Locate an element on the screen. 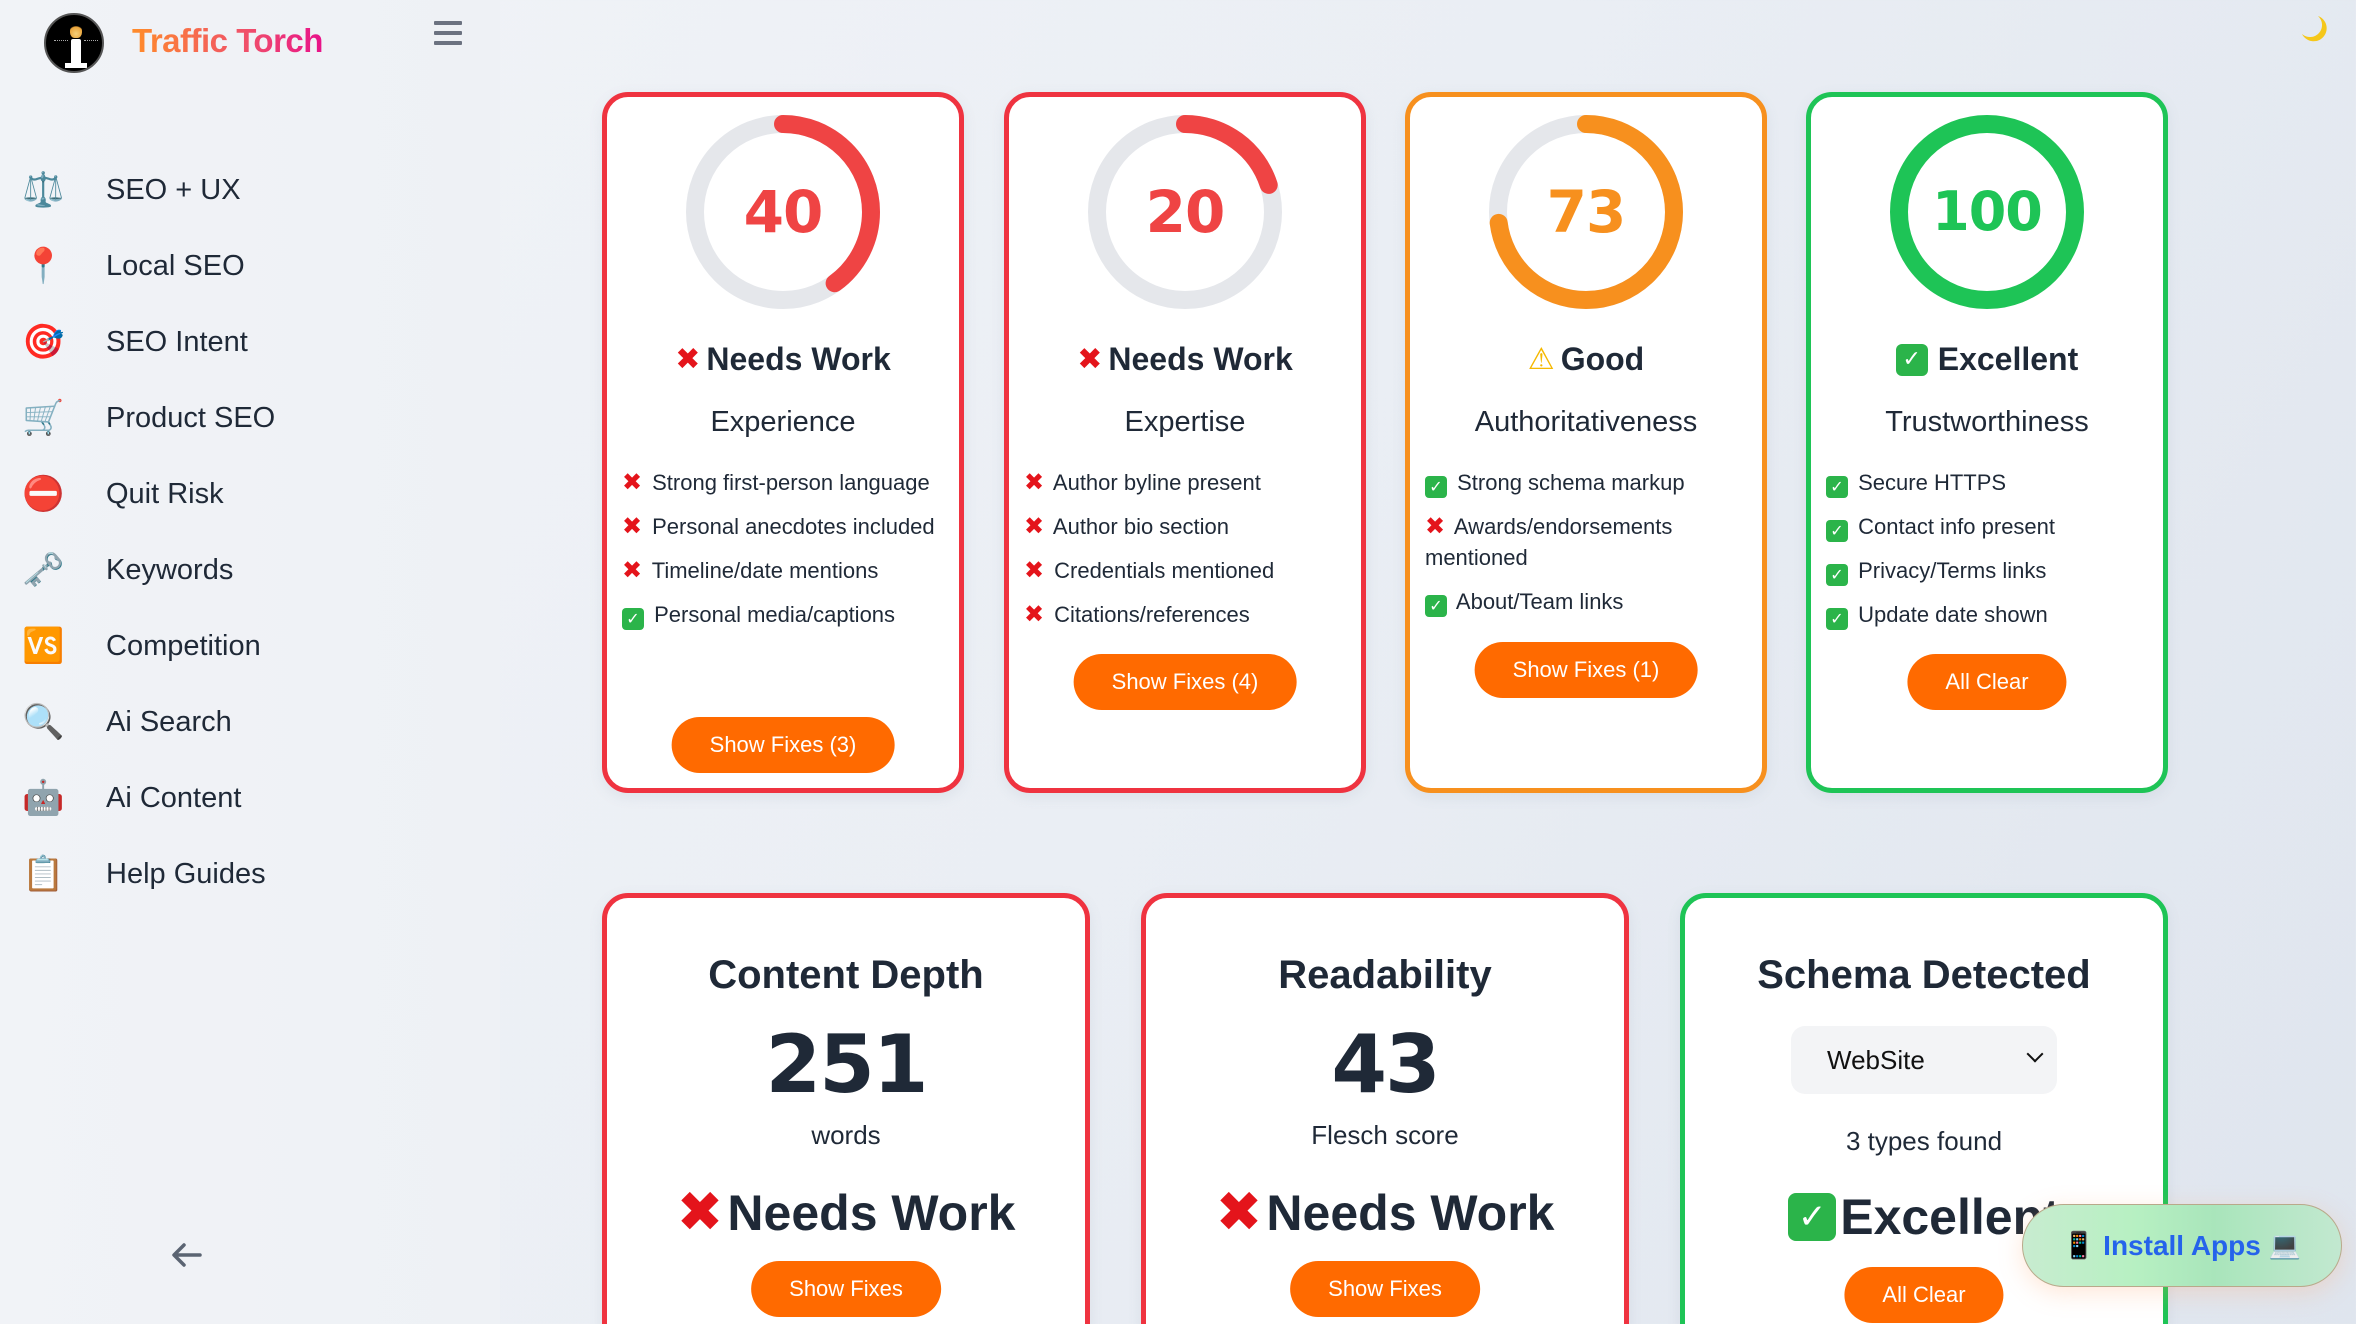  score-value: 20 is located at coordinates (1185, 212).